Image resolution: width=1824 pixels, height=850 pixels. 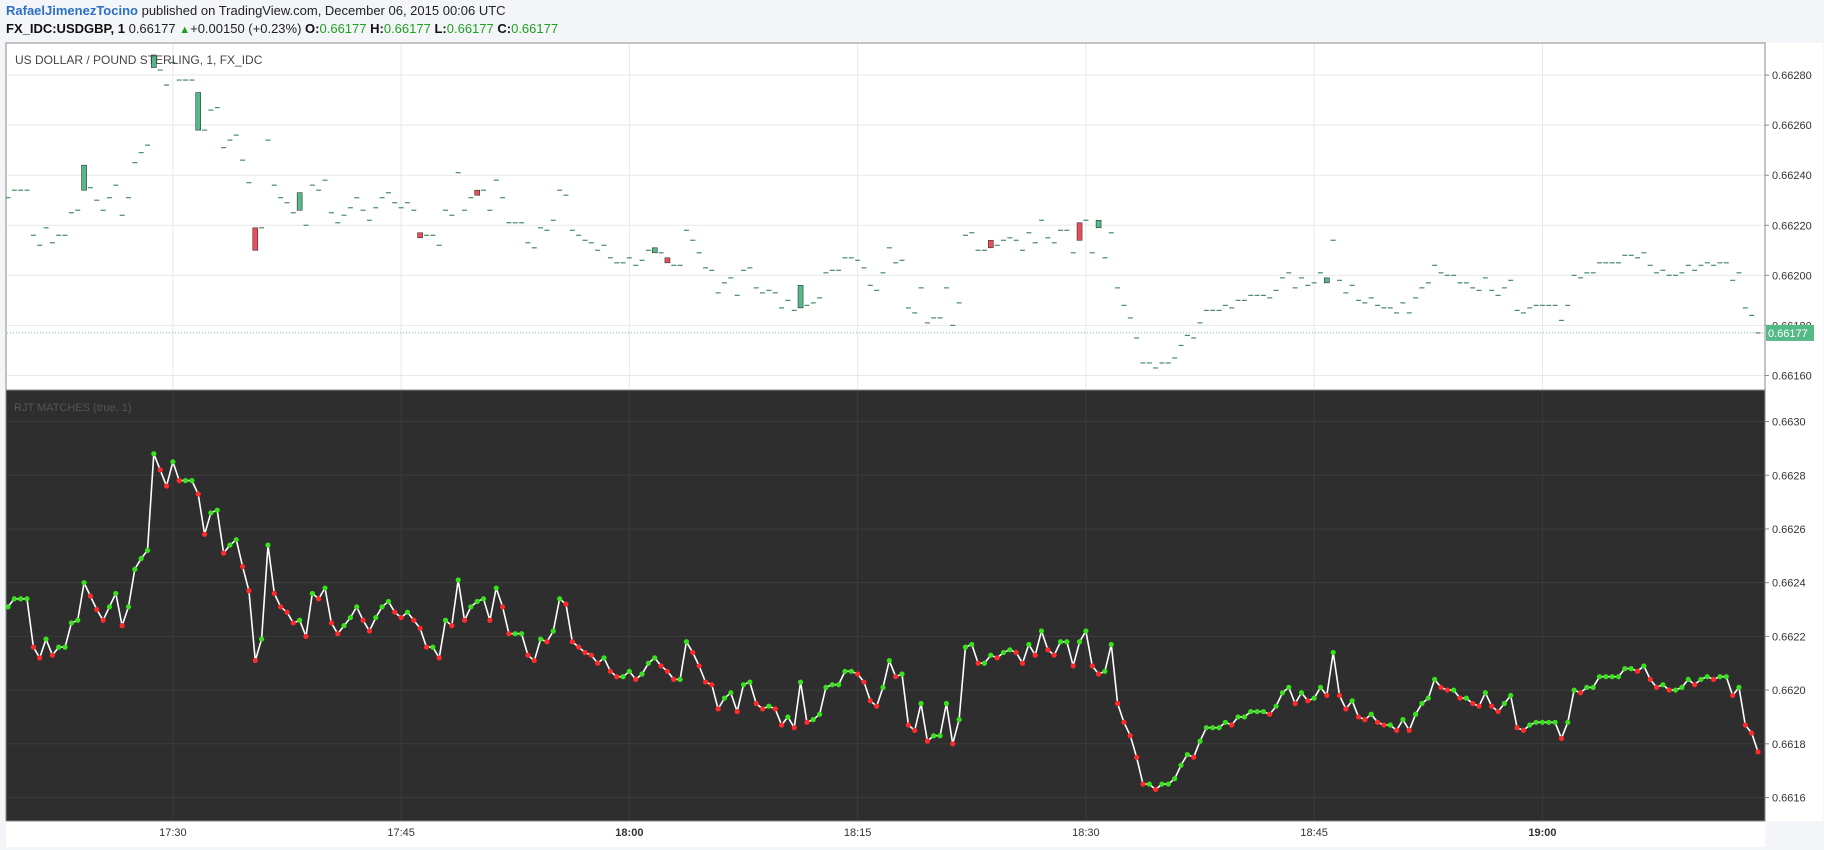 What do you see at coordinates (1789, 423) in the screenshot?
I see `indicator-axis-tick-label: 0.6630` at bounding box center [1789, 423].